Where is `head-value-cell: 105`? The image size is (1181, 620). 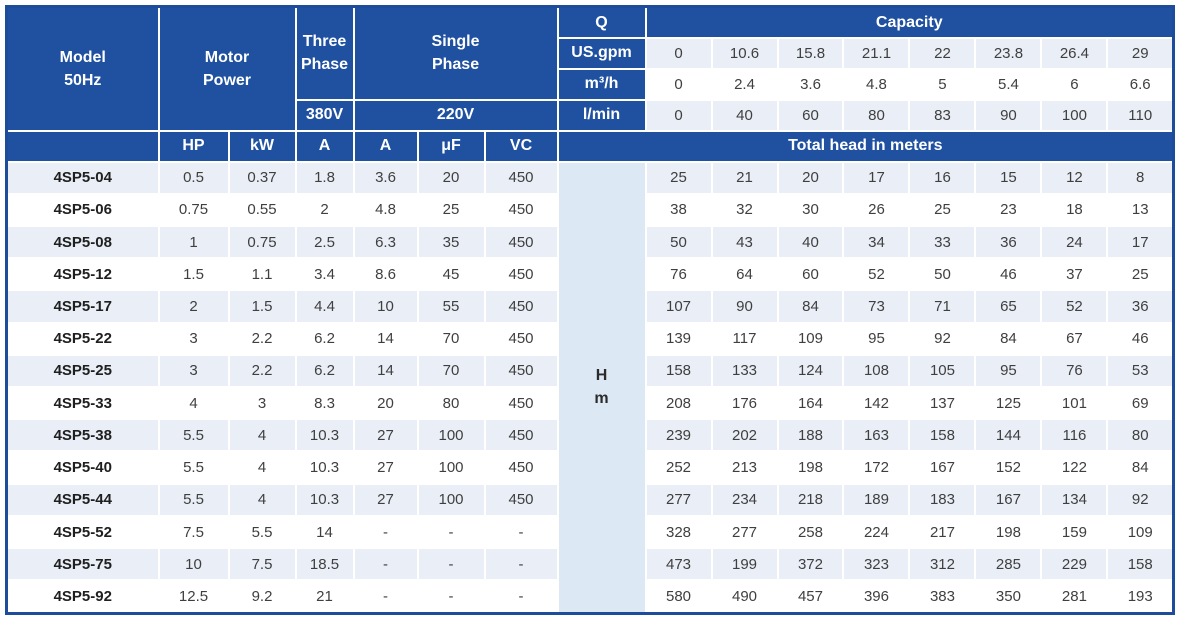 head-value-cell: 105 is located at coordinates (942, 371).